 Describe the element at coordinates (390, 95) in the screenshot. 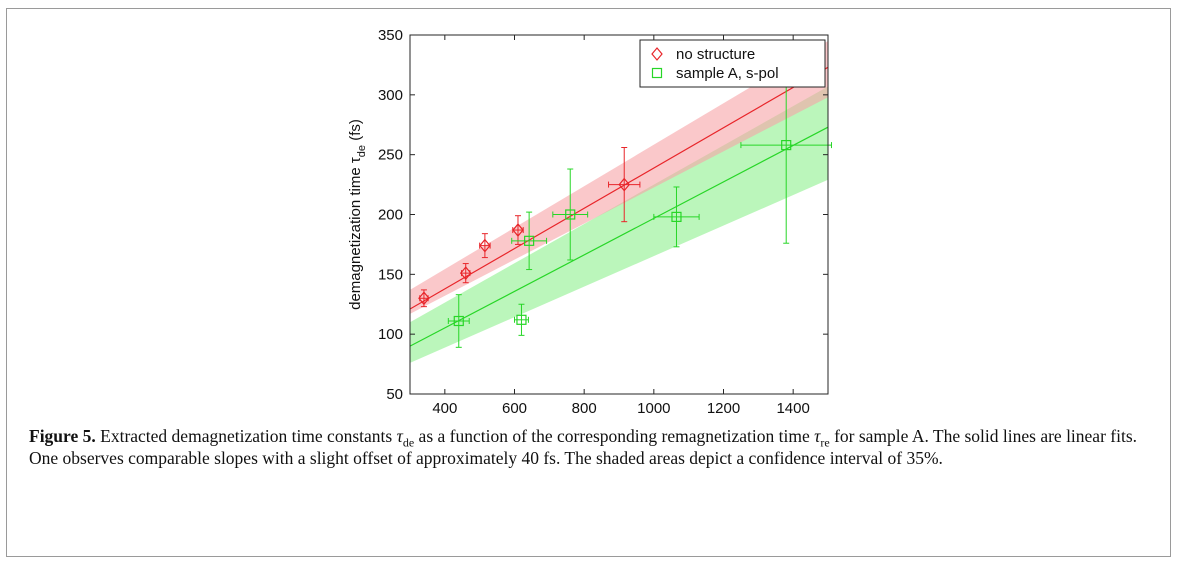

I see `y-tick-label: 300` at that location.